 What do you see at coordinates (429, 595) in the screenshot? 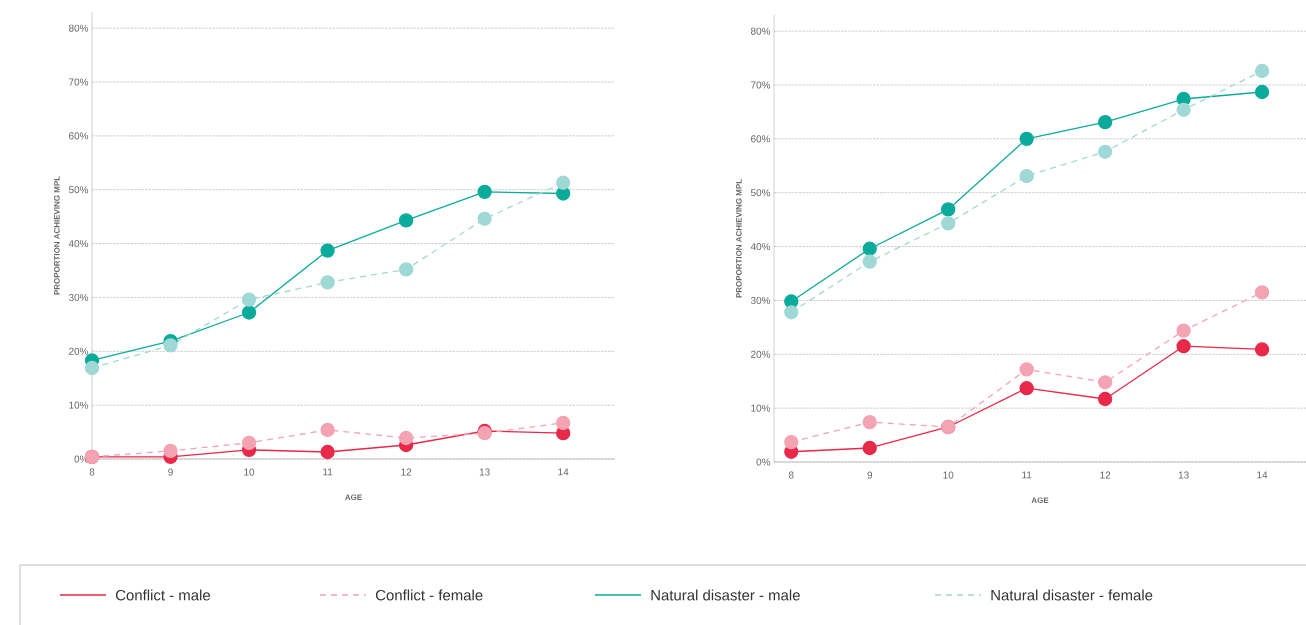
I see `legend-label: Conflict - female` at bounding box center [429, 595].